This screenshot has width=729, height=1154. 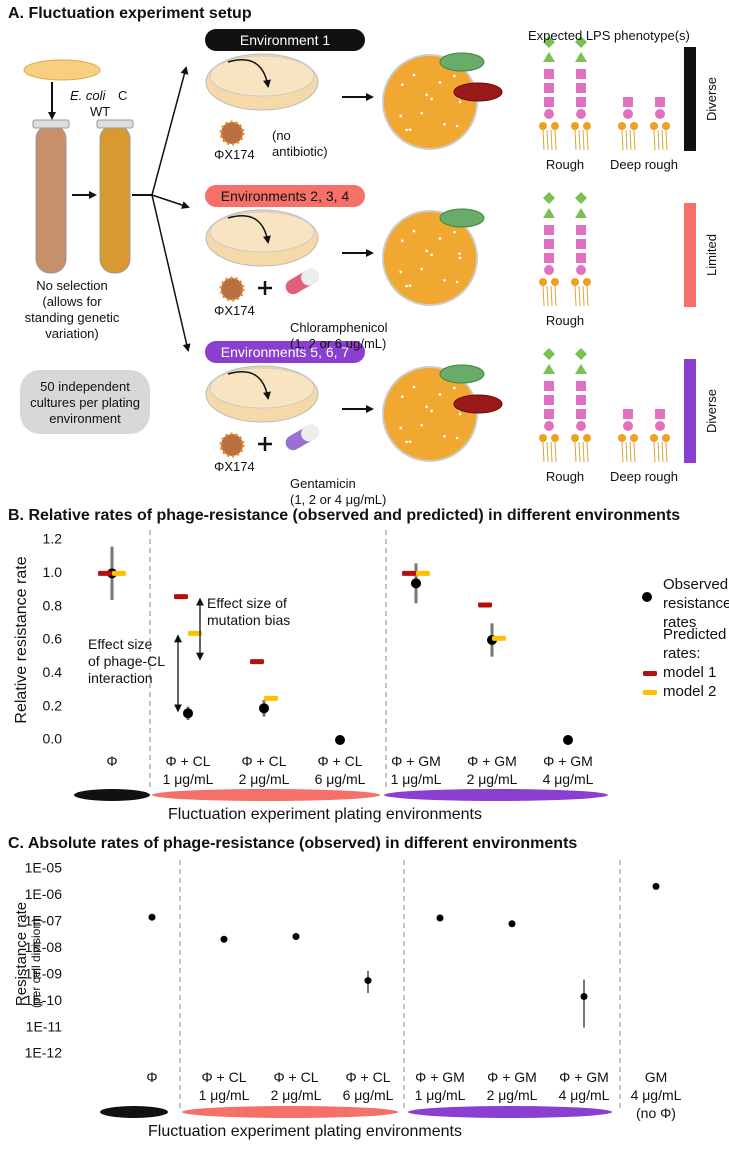 What do you see at coordinates (249, 611) in the screenshot?
I see `annotation: Effect size of mutation bias` at bounding box center [249, 611].